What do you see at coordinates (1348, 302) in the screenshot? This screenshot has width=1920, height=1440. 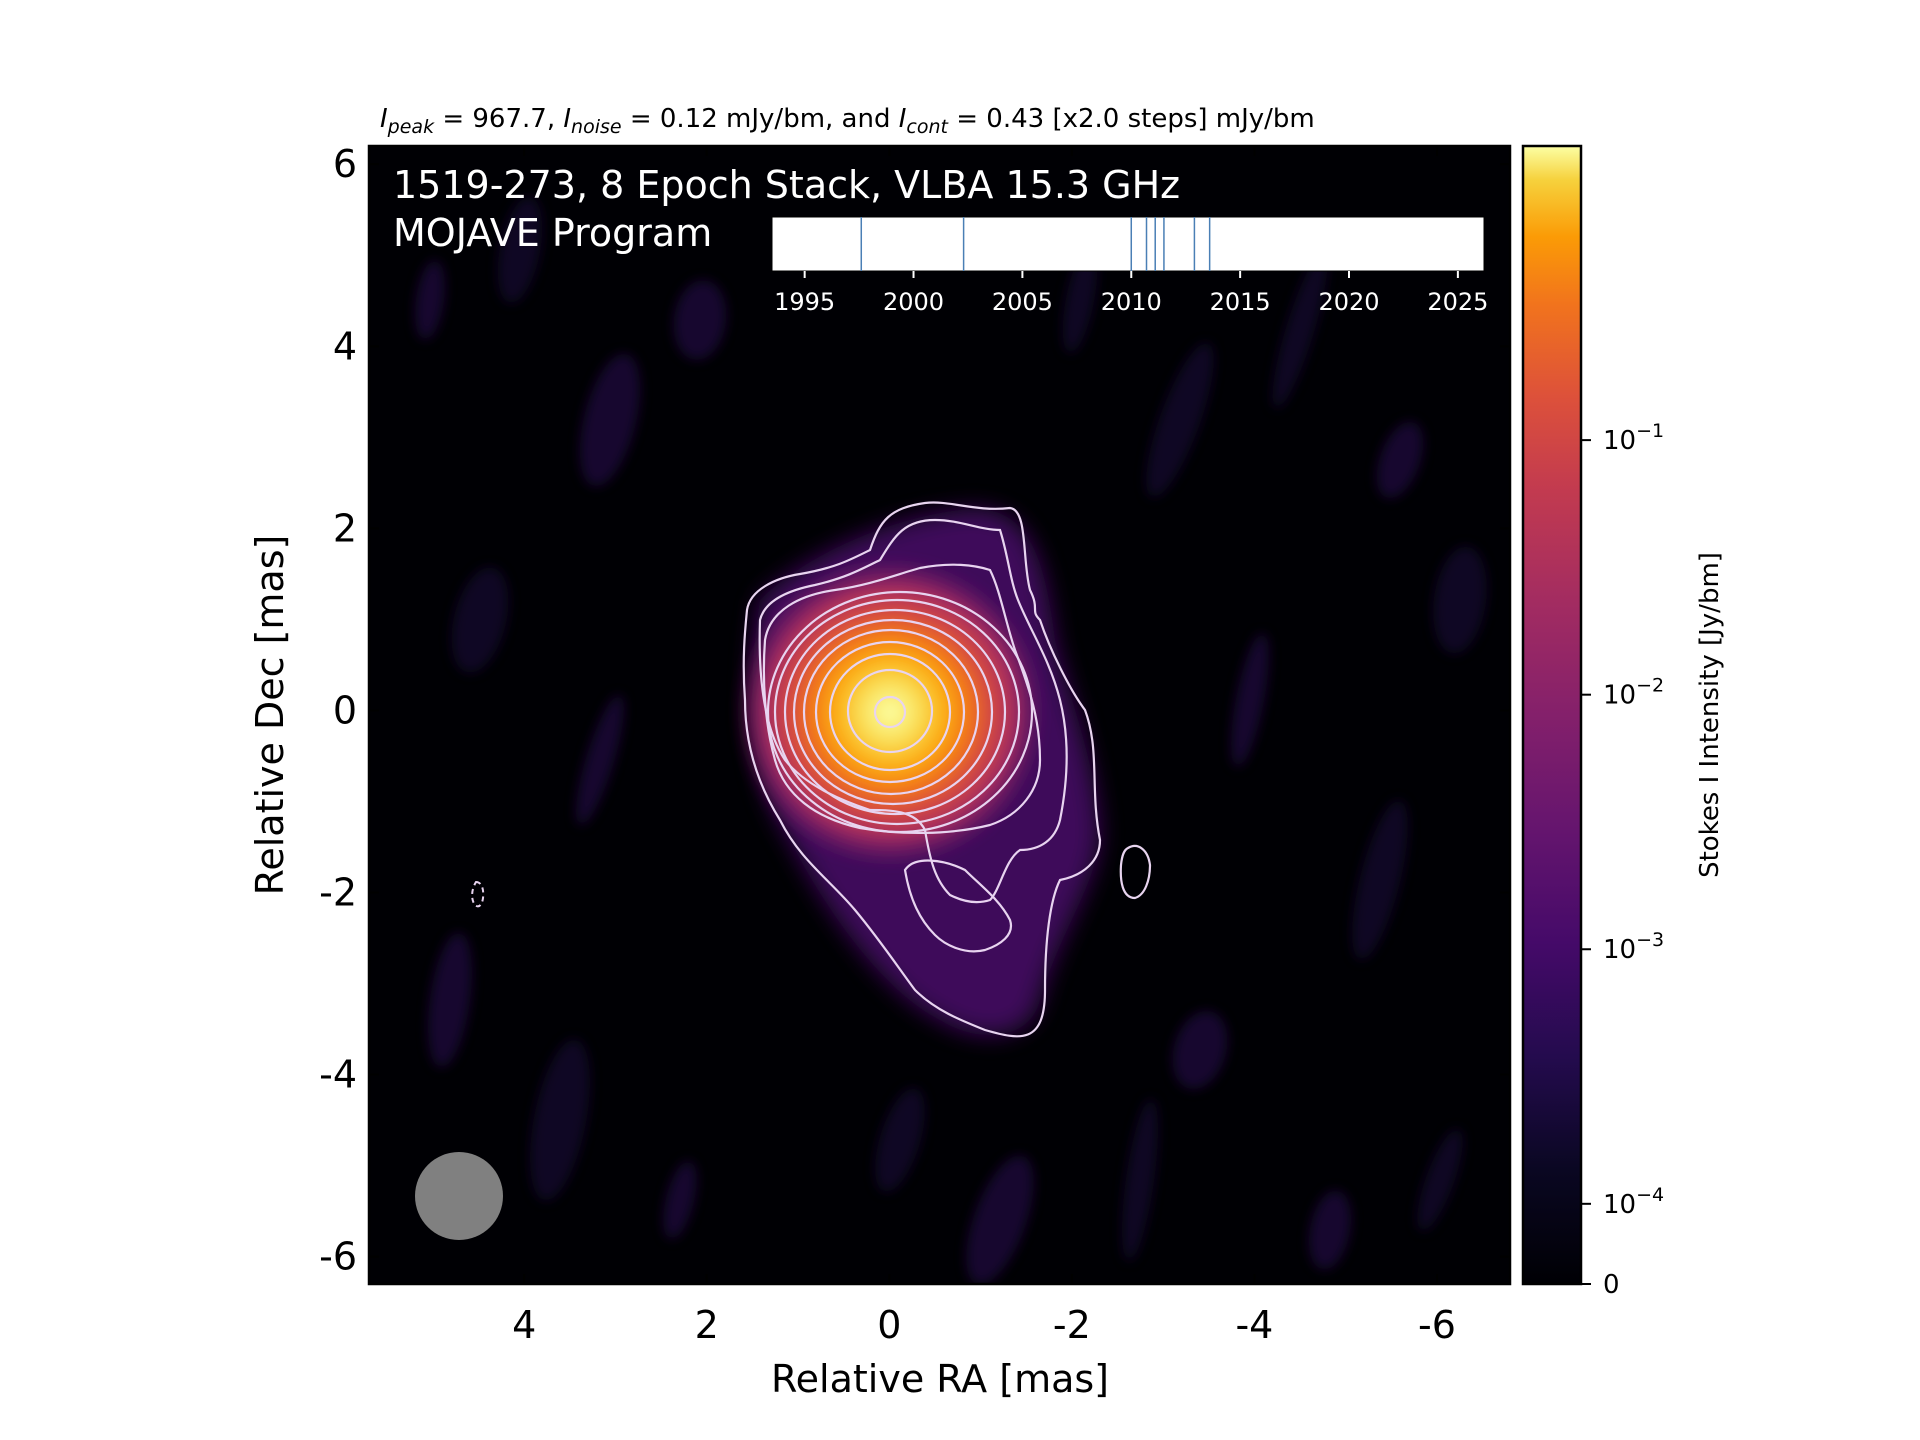 I see `timeline-tick-label: 2020` at bounding box center [1348, 302].